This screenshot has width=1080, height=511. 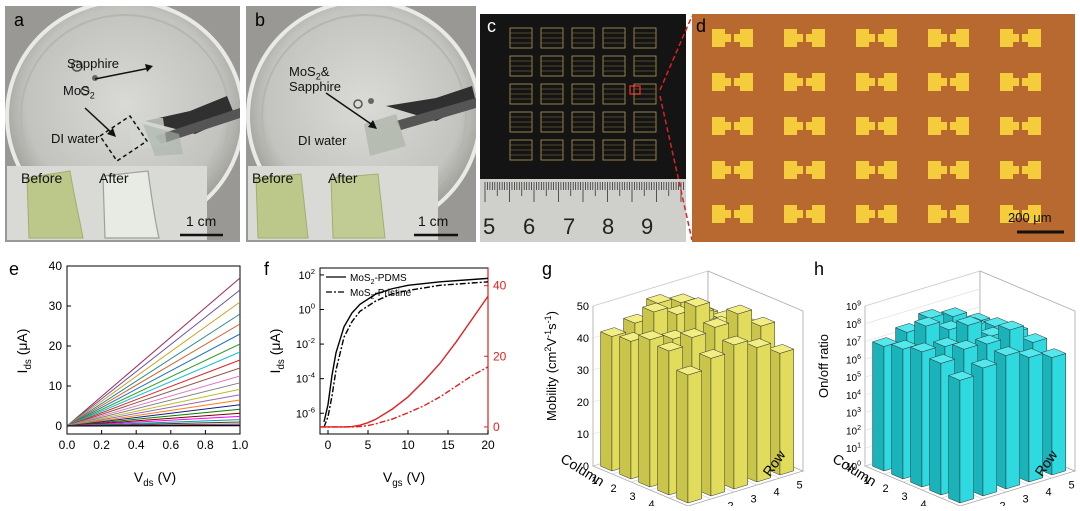 What do you see at coordinates (306, 309) in the screenshot?
I see `y-tick-label: 10⁰` at bounding box center [306, 309].